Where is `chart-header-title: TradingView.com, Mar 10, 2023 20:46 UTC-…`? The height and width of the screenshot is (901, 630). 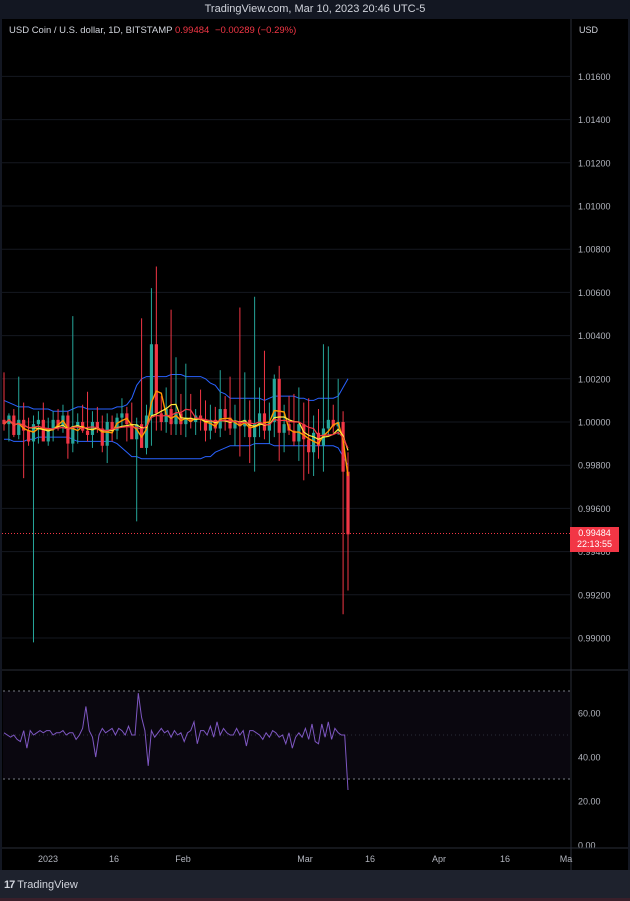
chart-header-title: TradingView.com, Mar 10, 2023 20:46 UTC-… is located at coordinates (315, 9).